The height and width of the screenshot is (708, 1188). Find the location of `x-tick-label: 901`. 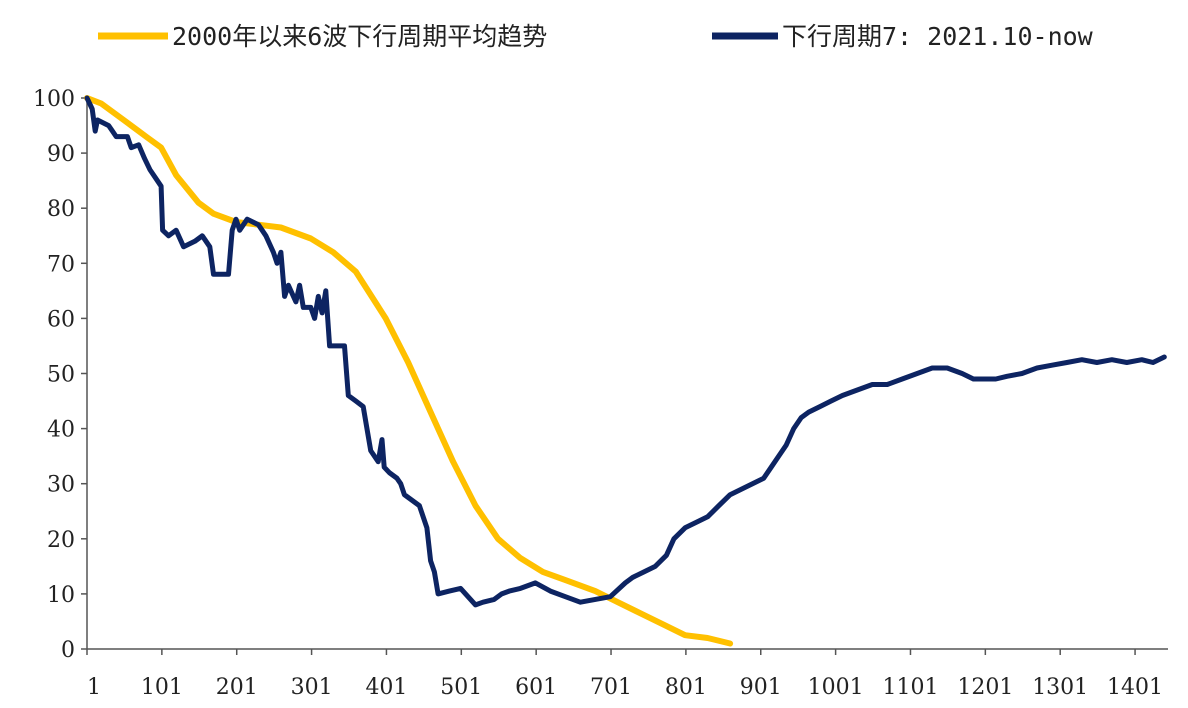

x-tick-label: 901 is located at coordinates (761, 687).